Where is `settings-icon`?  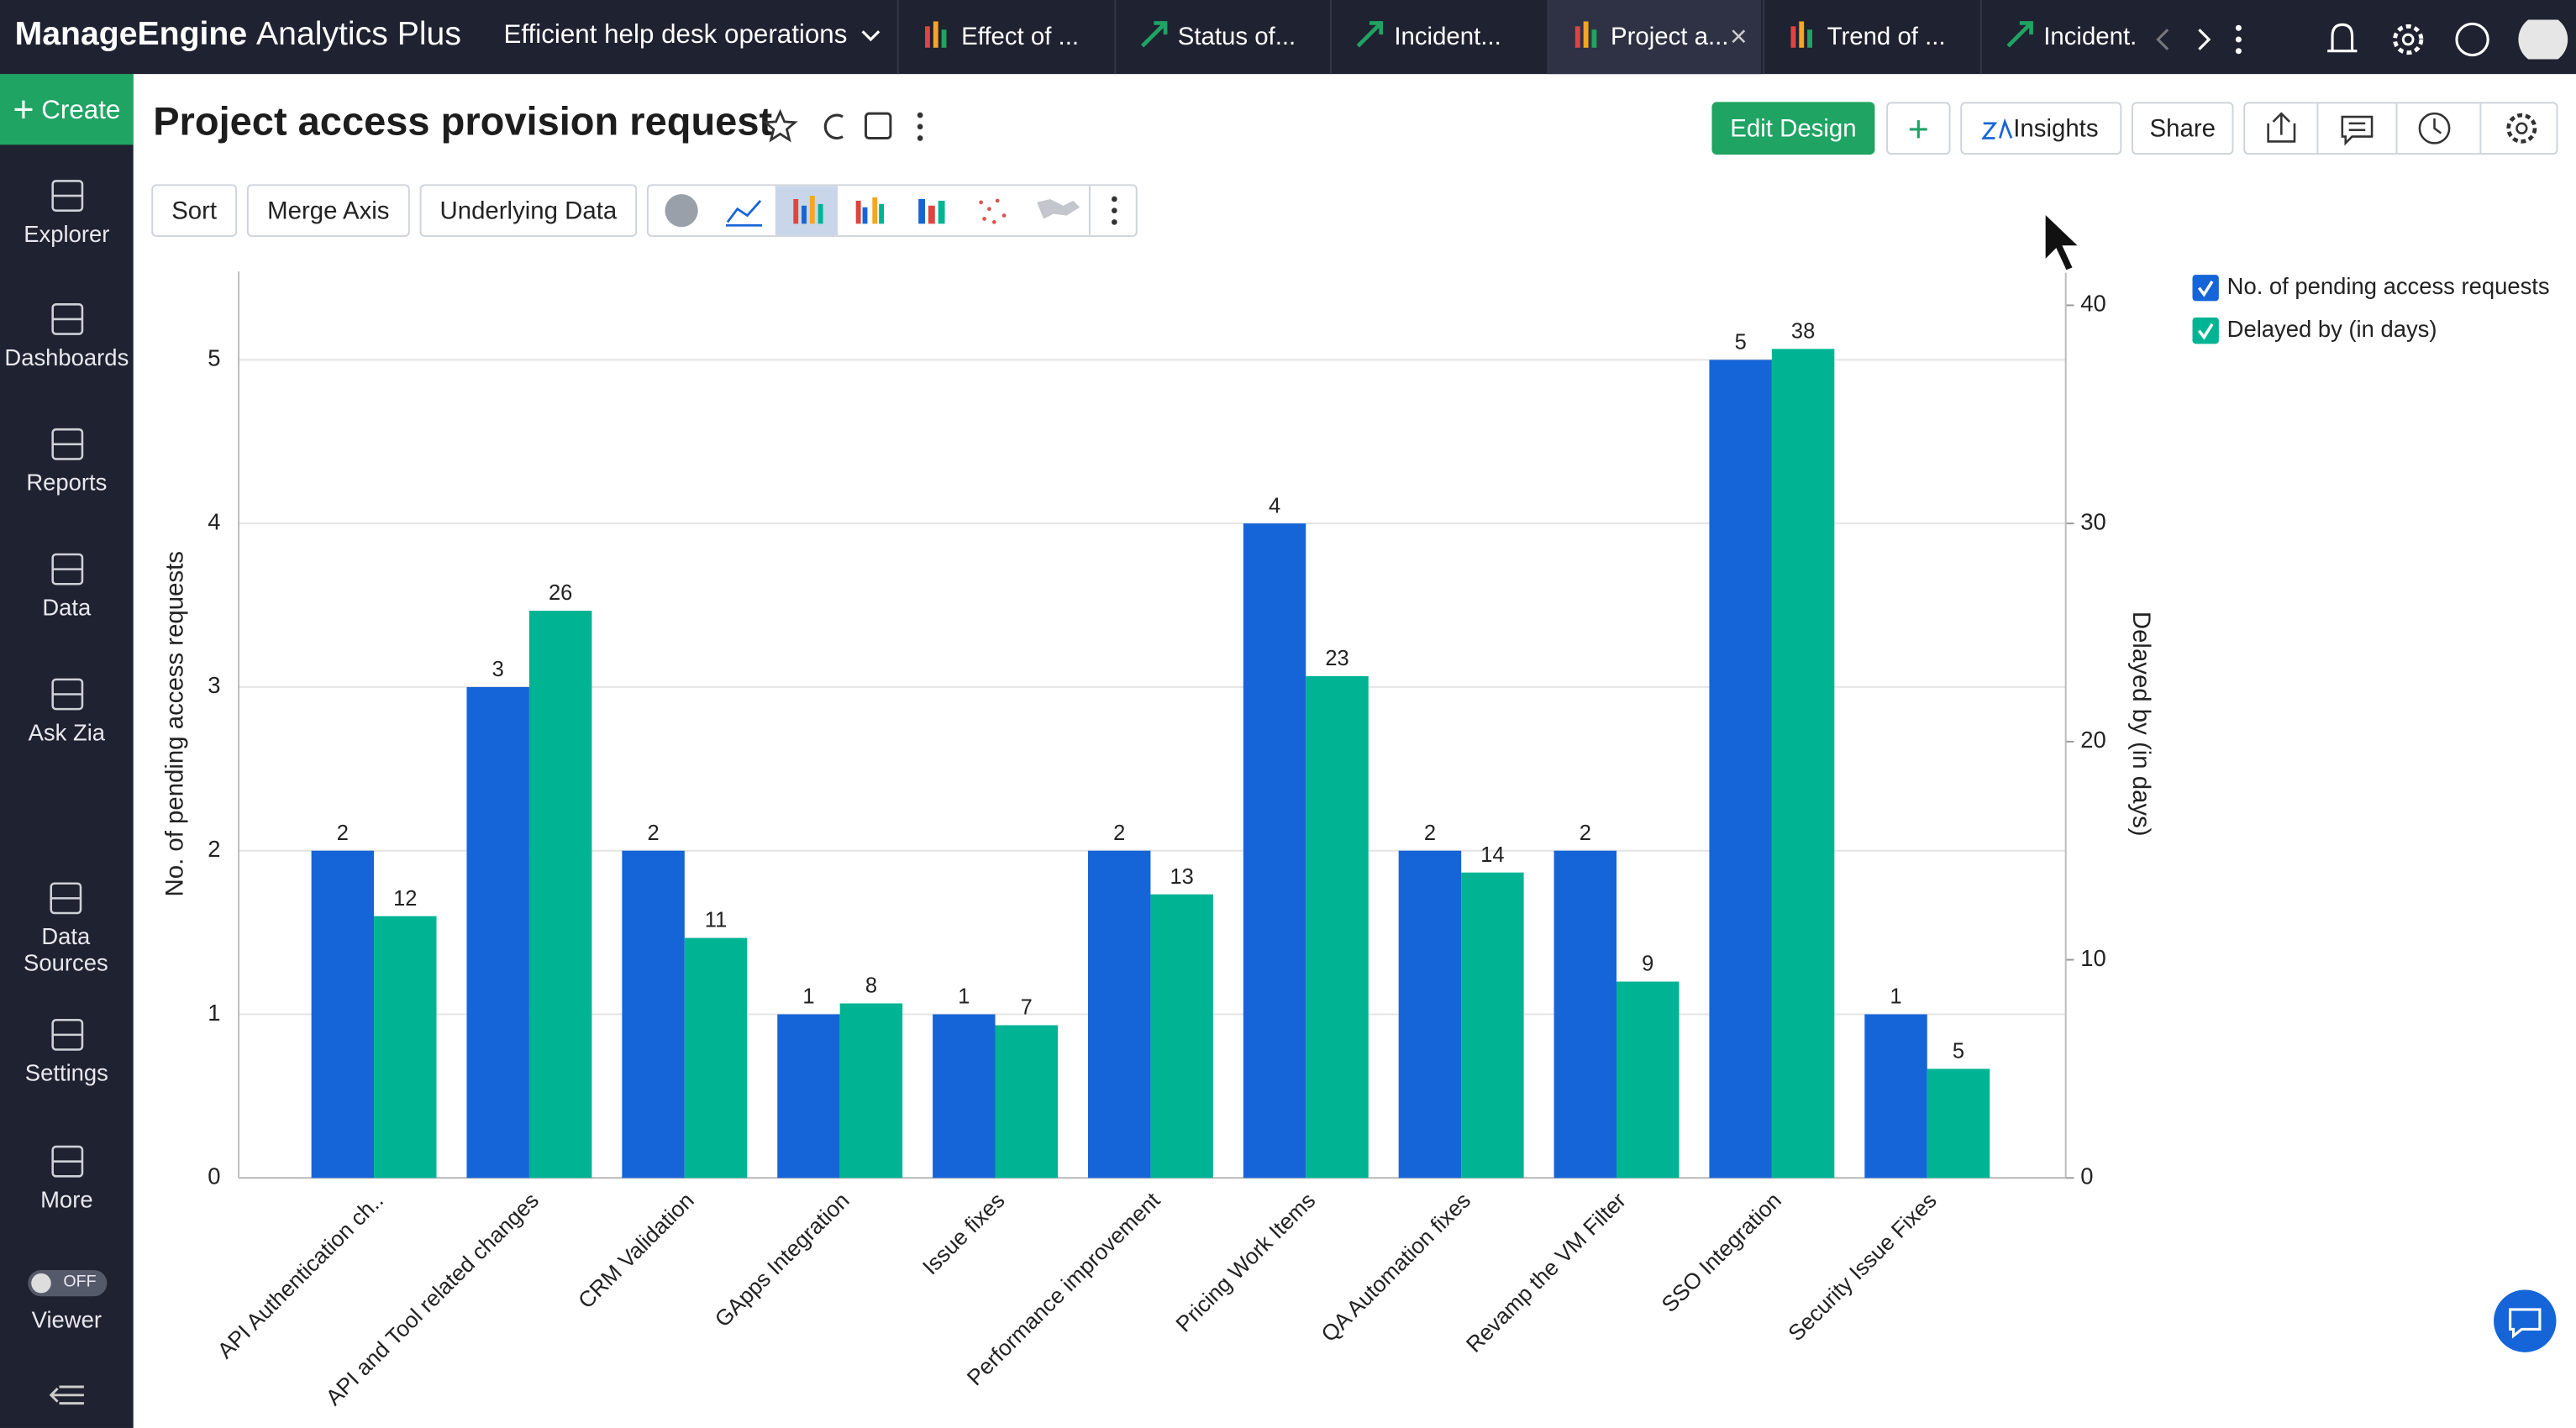
settings-icon is located at coordinates (2521, 128).